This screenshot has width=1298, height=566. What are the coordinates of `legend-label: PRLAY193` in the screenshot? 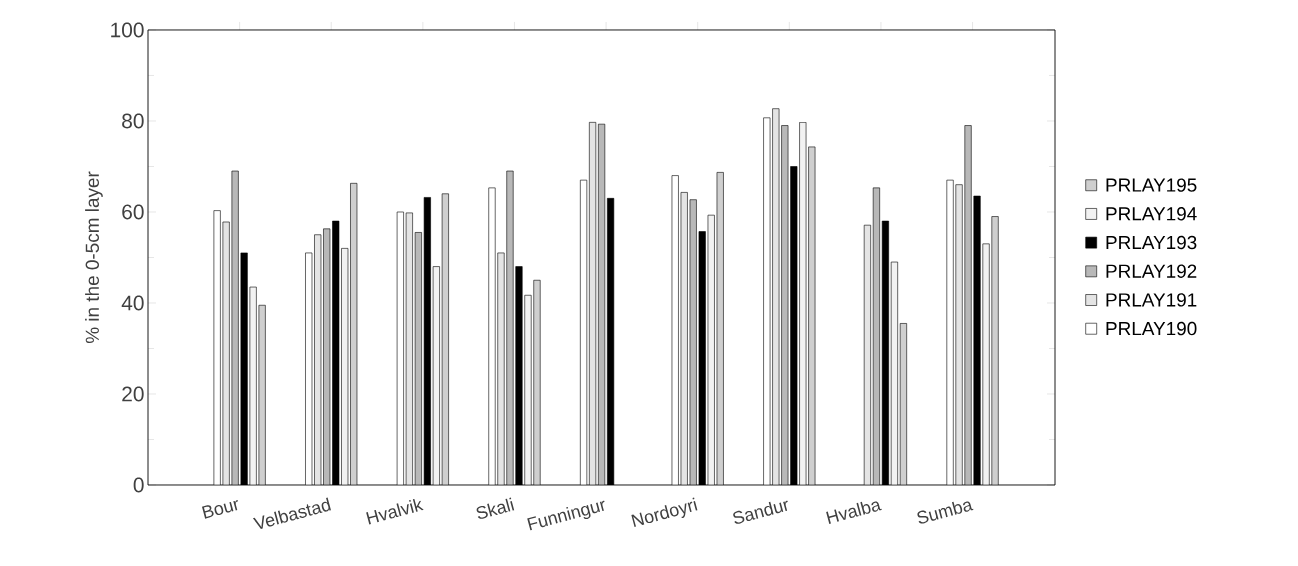 It's located at (1151, 242).